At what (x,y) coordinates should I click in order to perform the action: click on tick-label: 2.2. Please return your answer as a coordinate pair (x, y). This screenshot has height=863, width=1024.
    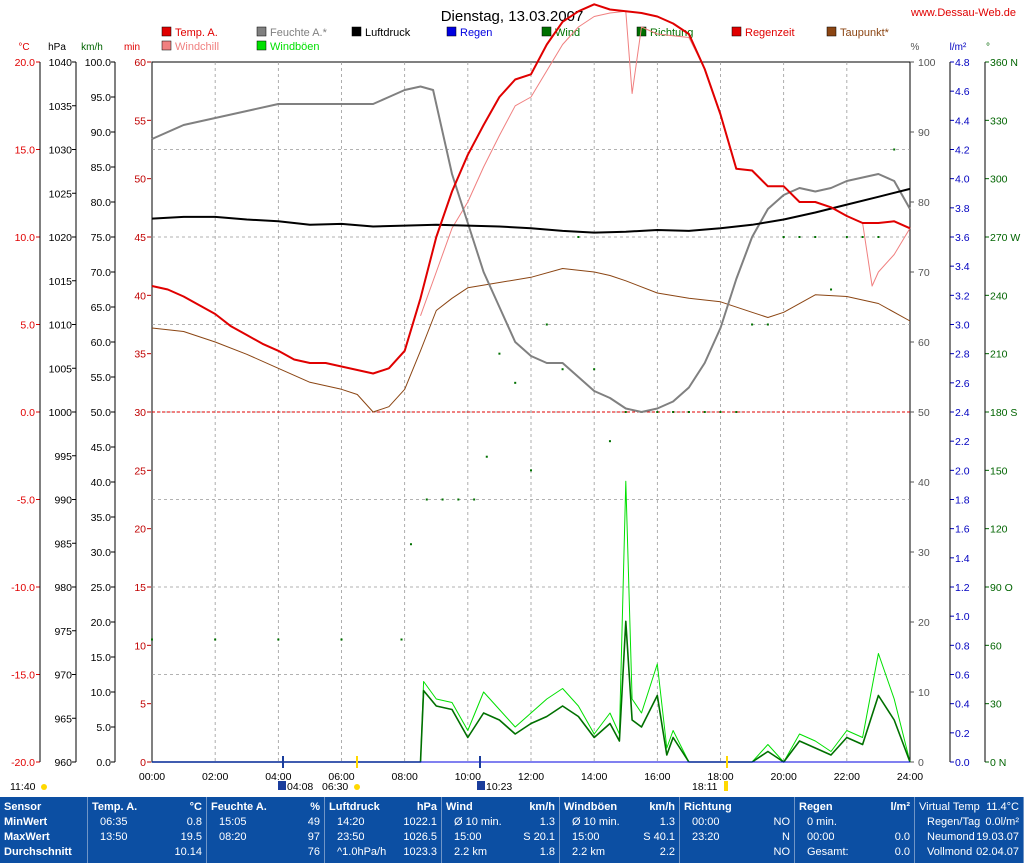
    Looking at the image, I should click on (962, 442).